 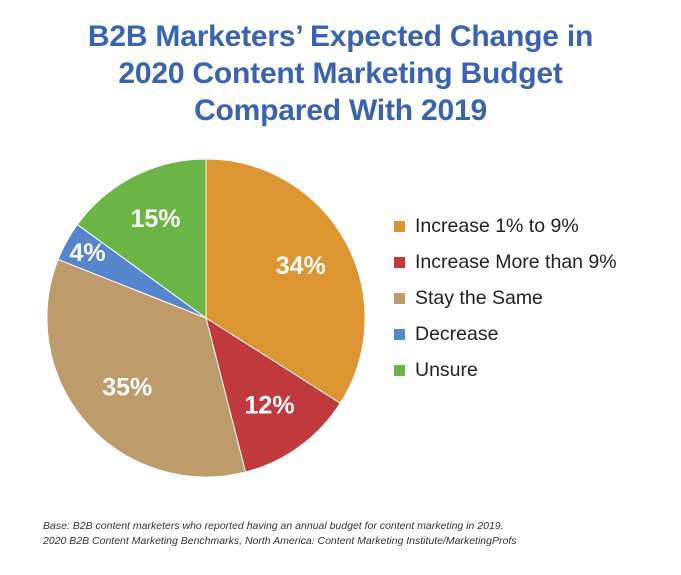 I want to click on slice-label-unsure: 15%, so click(x=155, y=219).